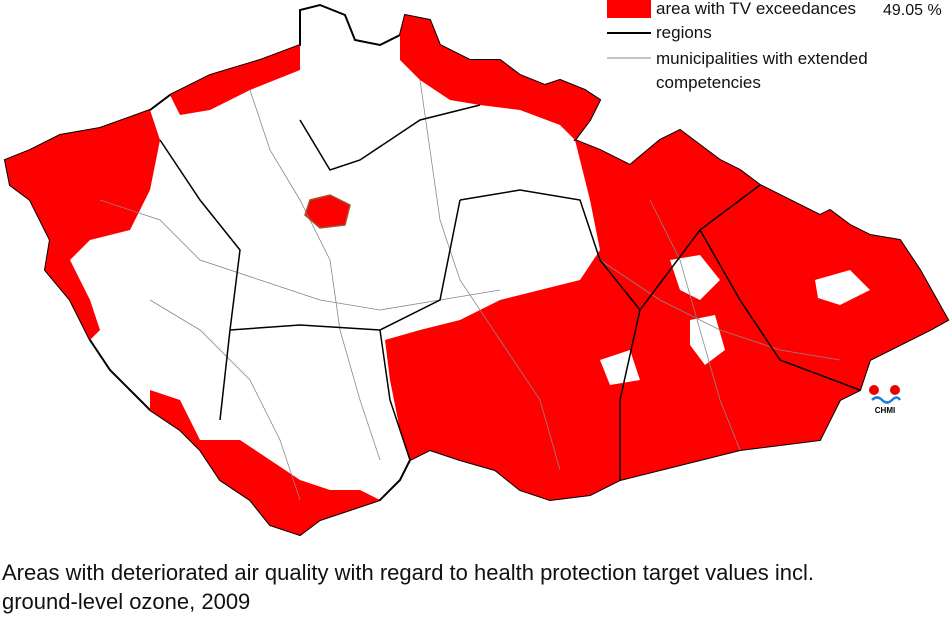 The height and width of the screenshot is (624, 950). Describe the element at coordinates (885, 410) in the screenshot. I see `logo-text: CHMI` at that location.